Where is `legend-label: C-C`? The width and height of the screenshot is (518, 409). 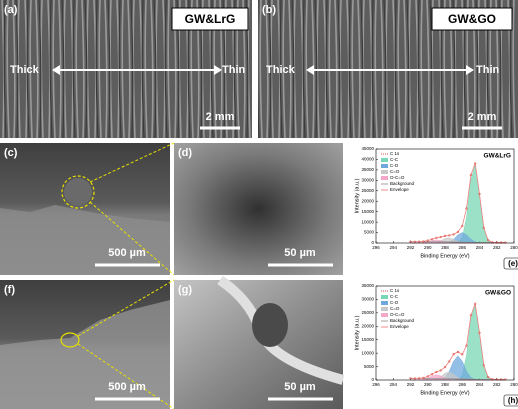 legend-label: C-C is located at coordinates (394, 296).